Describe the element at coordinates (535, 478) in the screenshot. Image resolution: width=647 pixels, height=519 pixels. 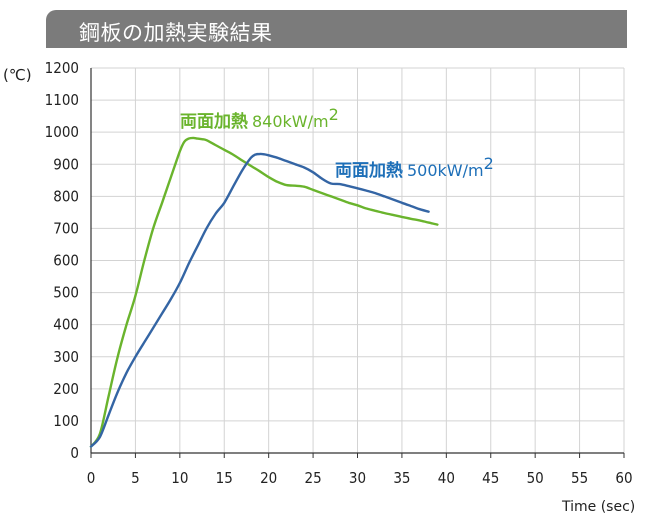
I see `x-tick-label: 50` at that location.